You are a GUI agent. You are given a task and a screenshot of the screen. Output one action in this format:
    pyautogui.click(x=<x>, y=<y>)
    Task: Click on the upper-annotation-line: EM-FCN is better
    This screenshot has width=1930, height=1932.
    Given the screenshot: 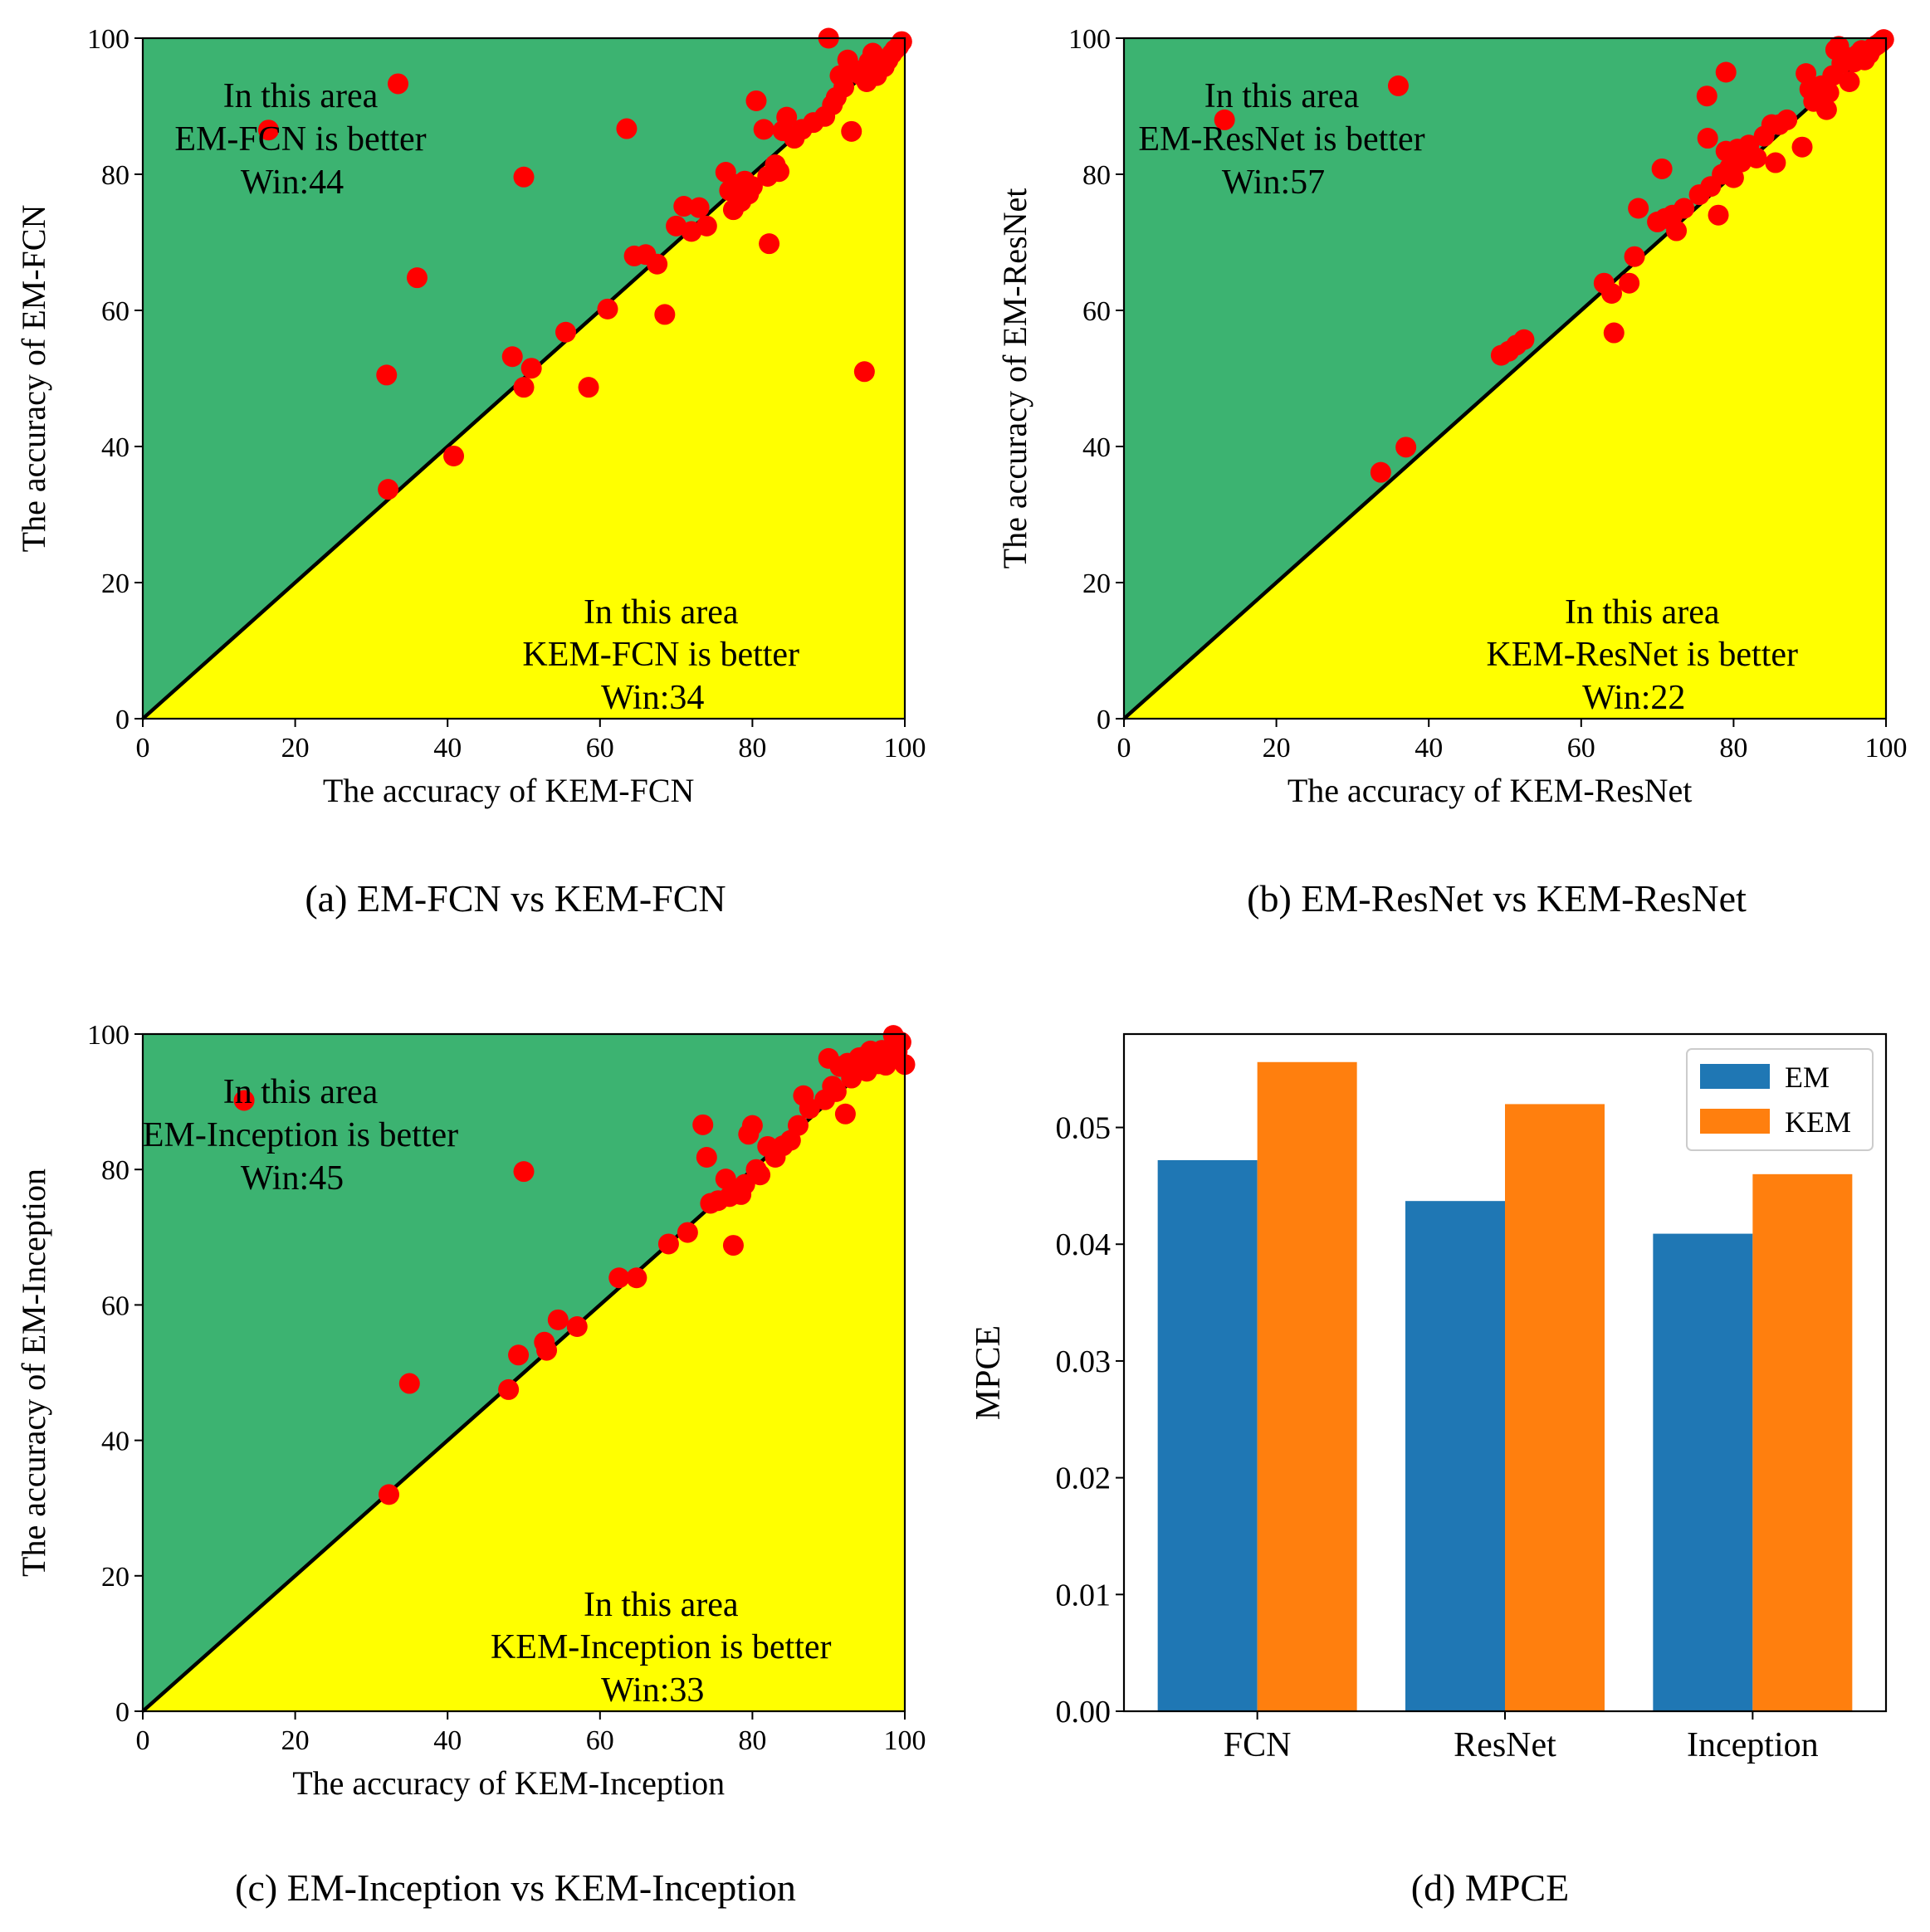 What is the action you would take?
    pyautogui.click(x=300, y=140)
    